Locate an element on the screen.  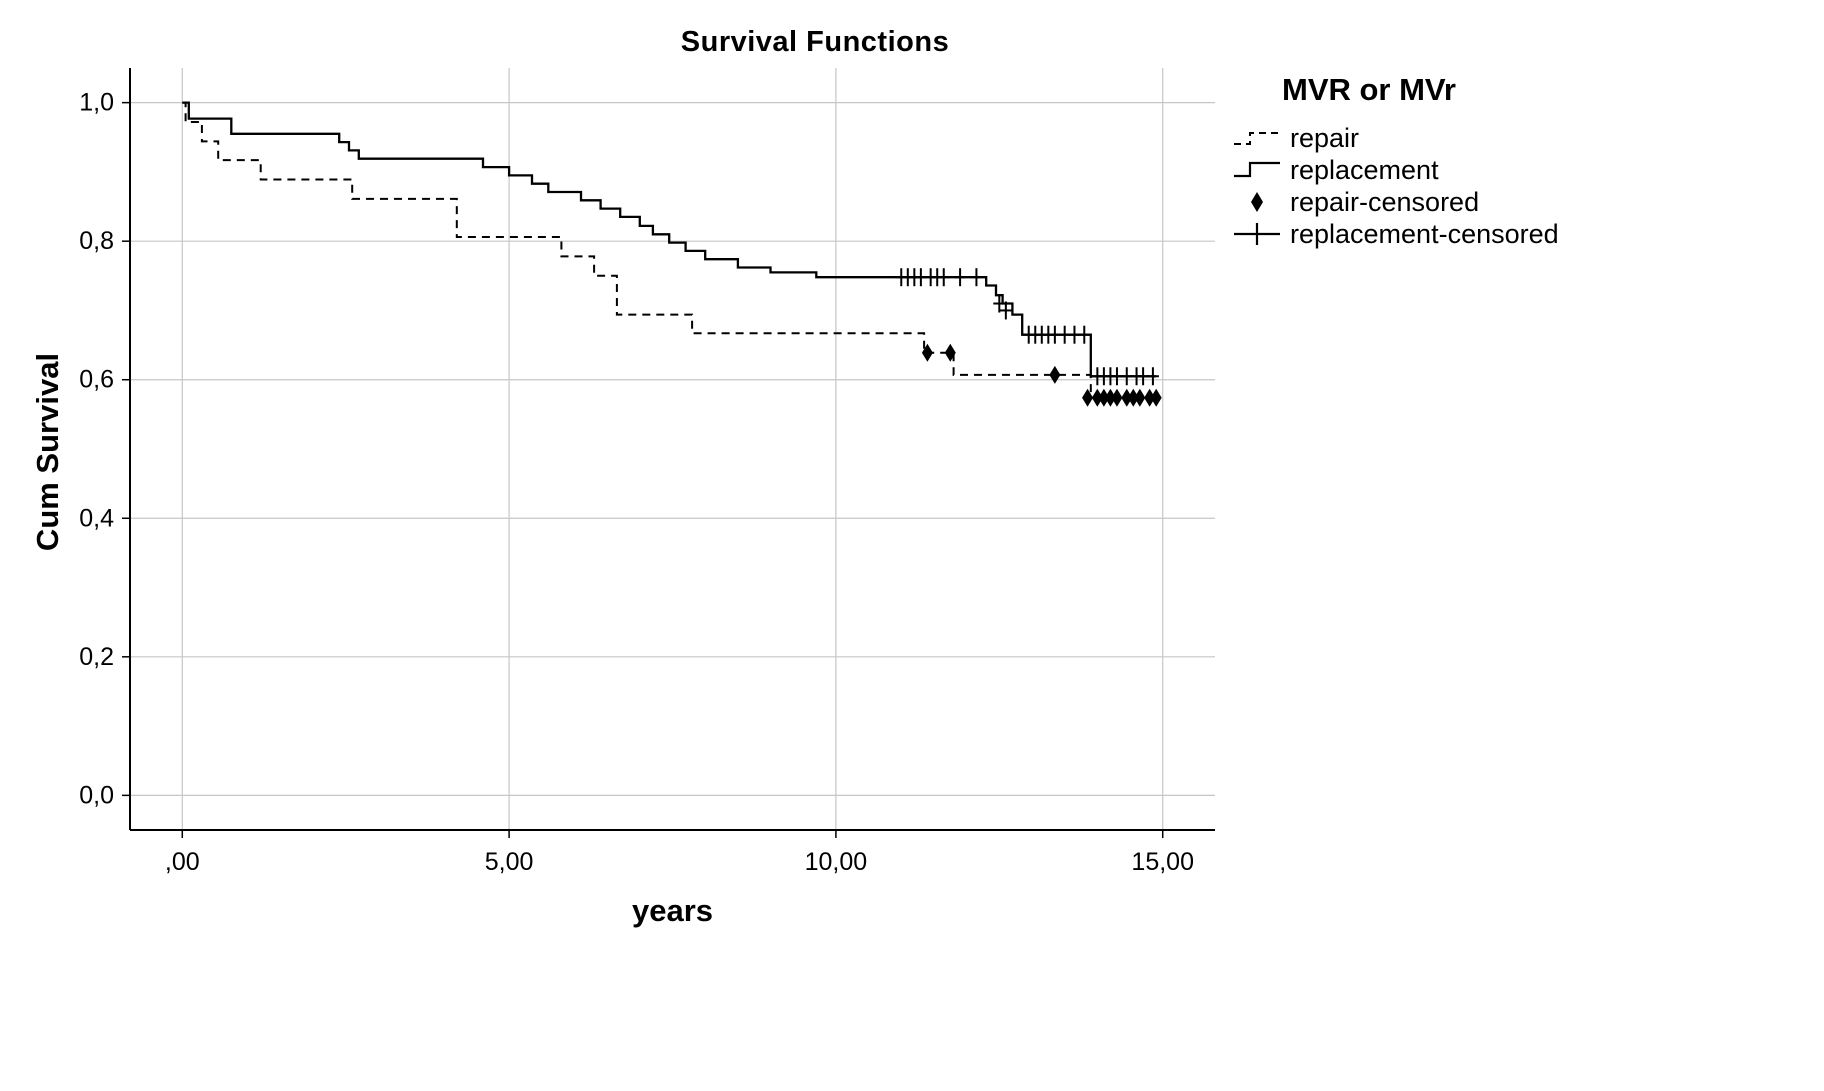
svg-text: 0,8 is located at coordinates (96, 241).